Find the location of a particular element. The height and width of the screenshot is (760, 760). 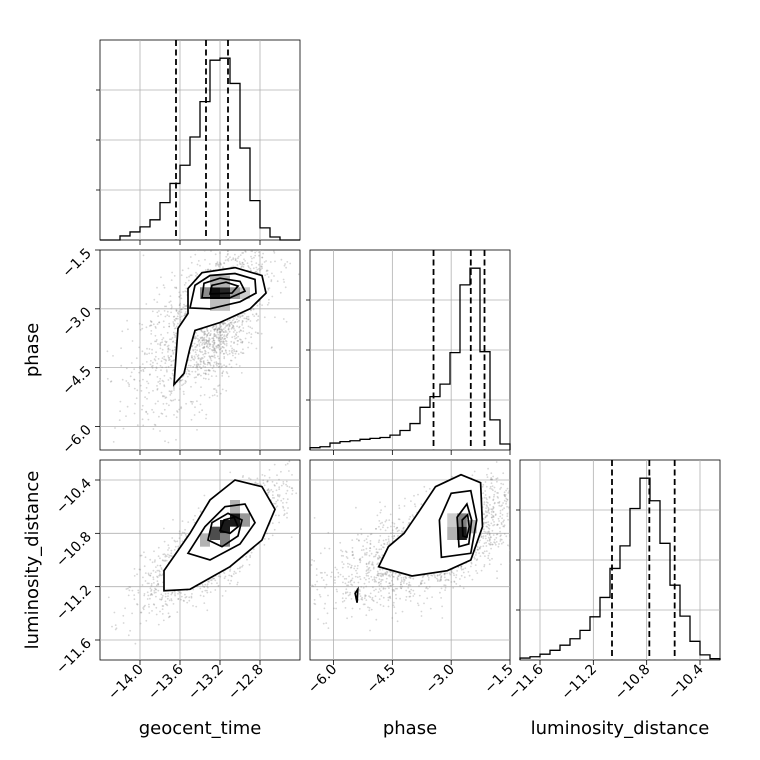

ytick-label-luminosity-distance: −10.8 is located at coordinates (74, 550).